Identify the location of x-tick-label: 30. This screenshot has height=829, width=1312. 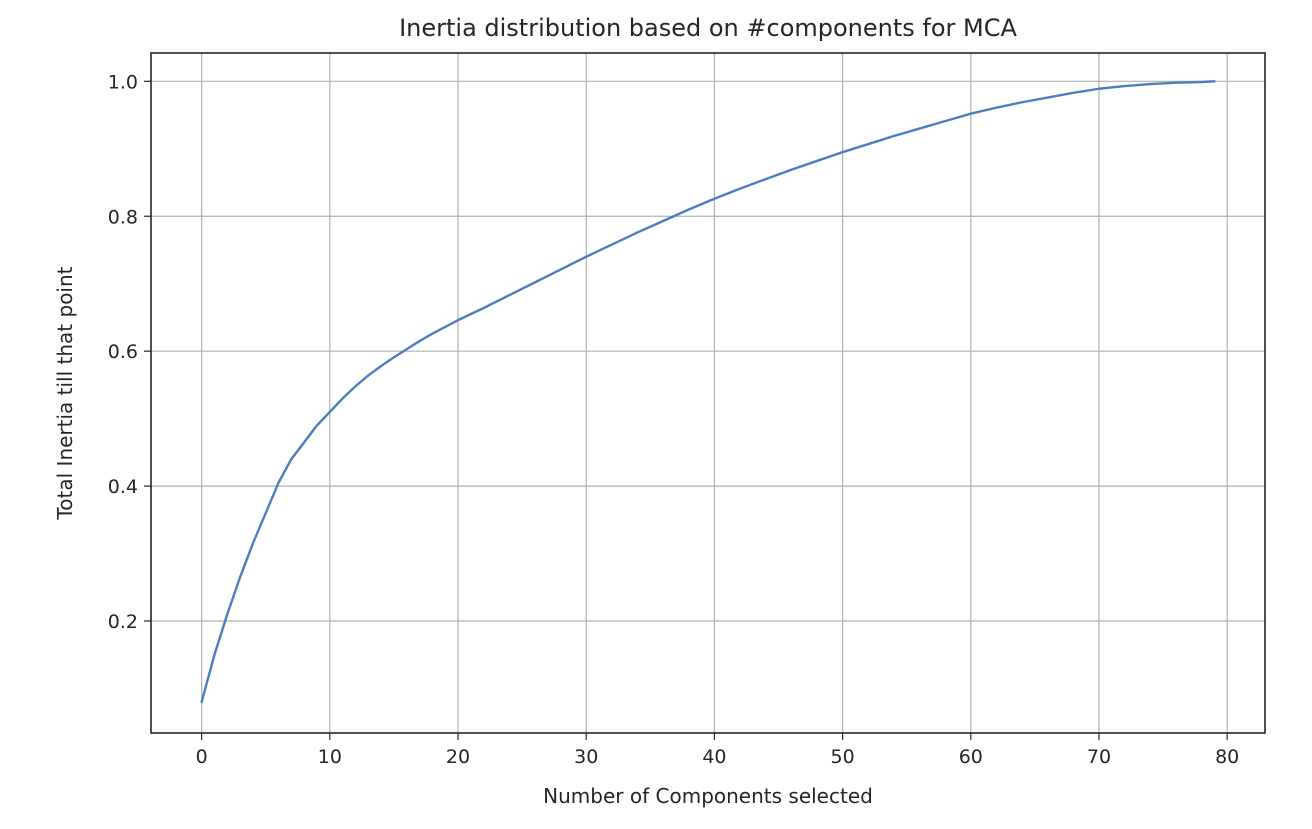
(586, 757).